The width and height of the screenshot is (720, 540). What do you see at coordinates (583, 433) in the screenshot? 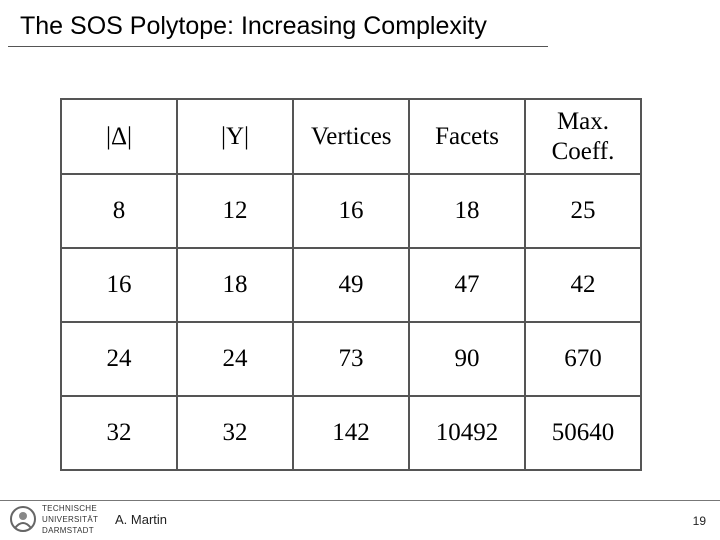
I see `table-cell: 50640` at bounding box center [583, 433].